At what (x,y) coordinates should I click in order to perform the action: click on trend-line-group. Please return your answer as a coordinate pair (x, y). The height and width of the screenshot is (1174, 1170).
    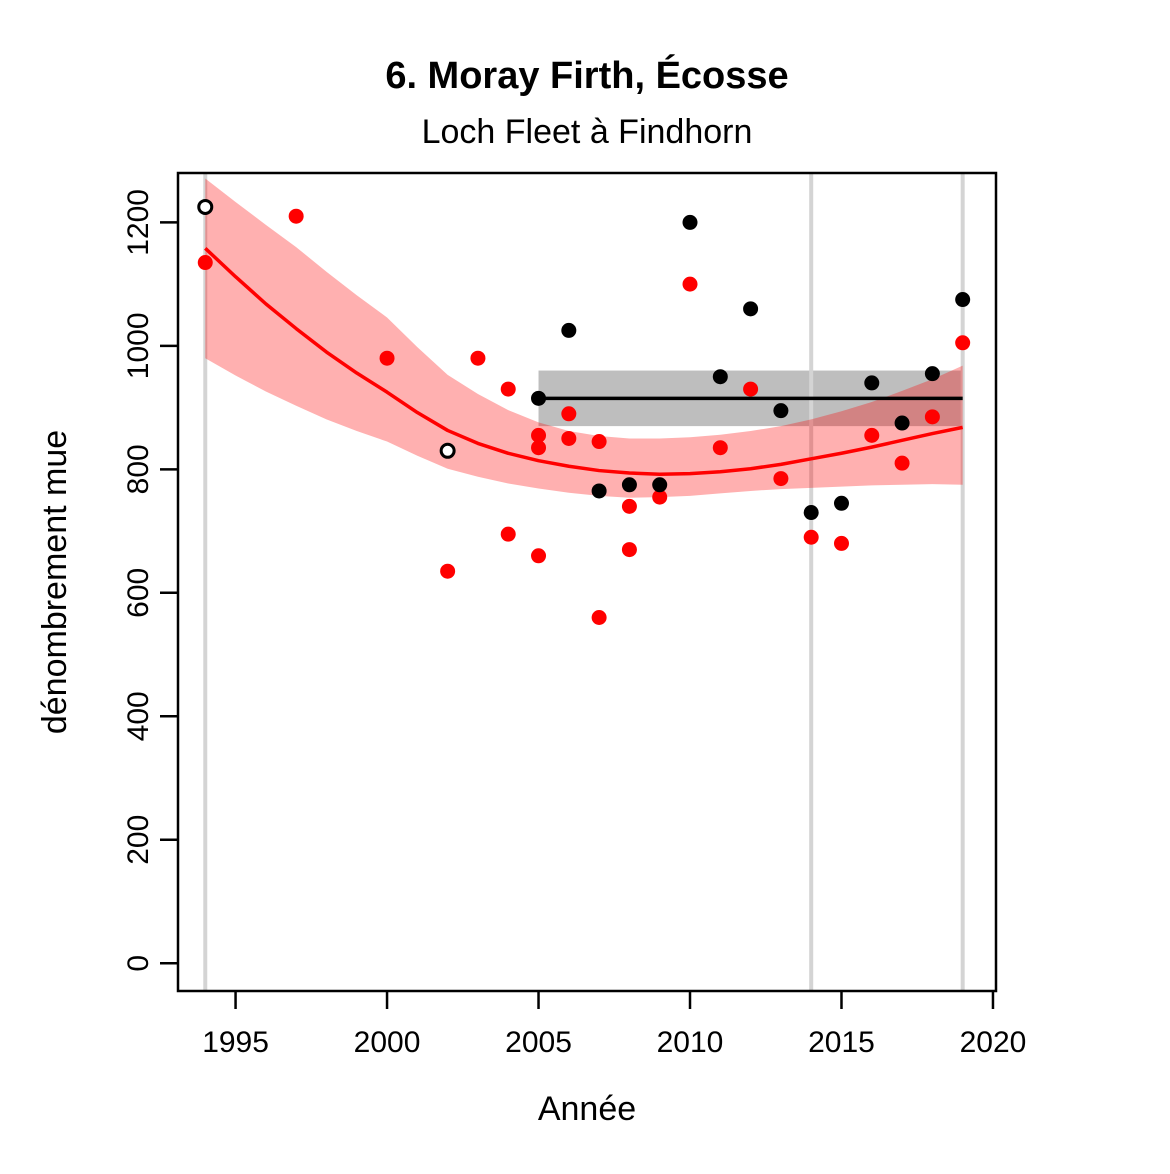
    Looking at the image, I should click on (584, 362).